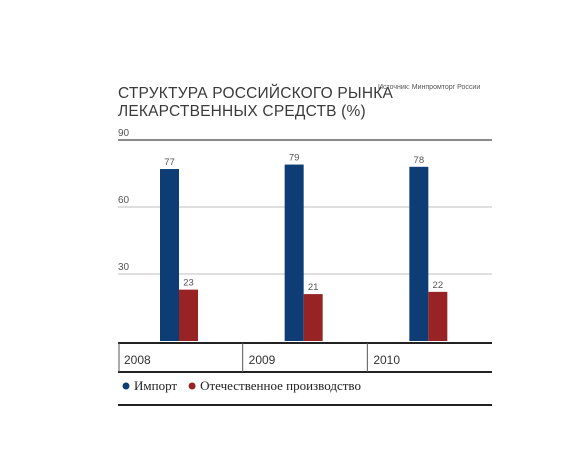 The width and height of the screenshot is (562, 450). I want to click on bar-value-label: 23, so click(188, 283).